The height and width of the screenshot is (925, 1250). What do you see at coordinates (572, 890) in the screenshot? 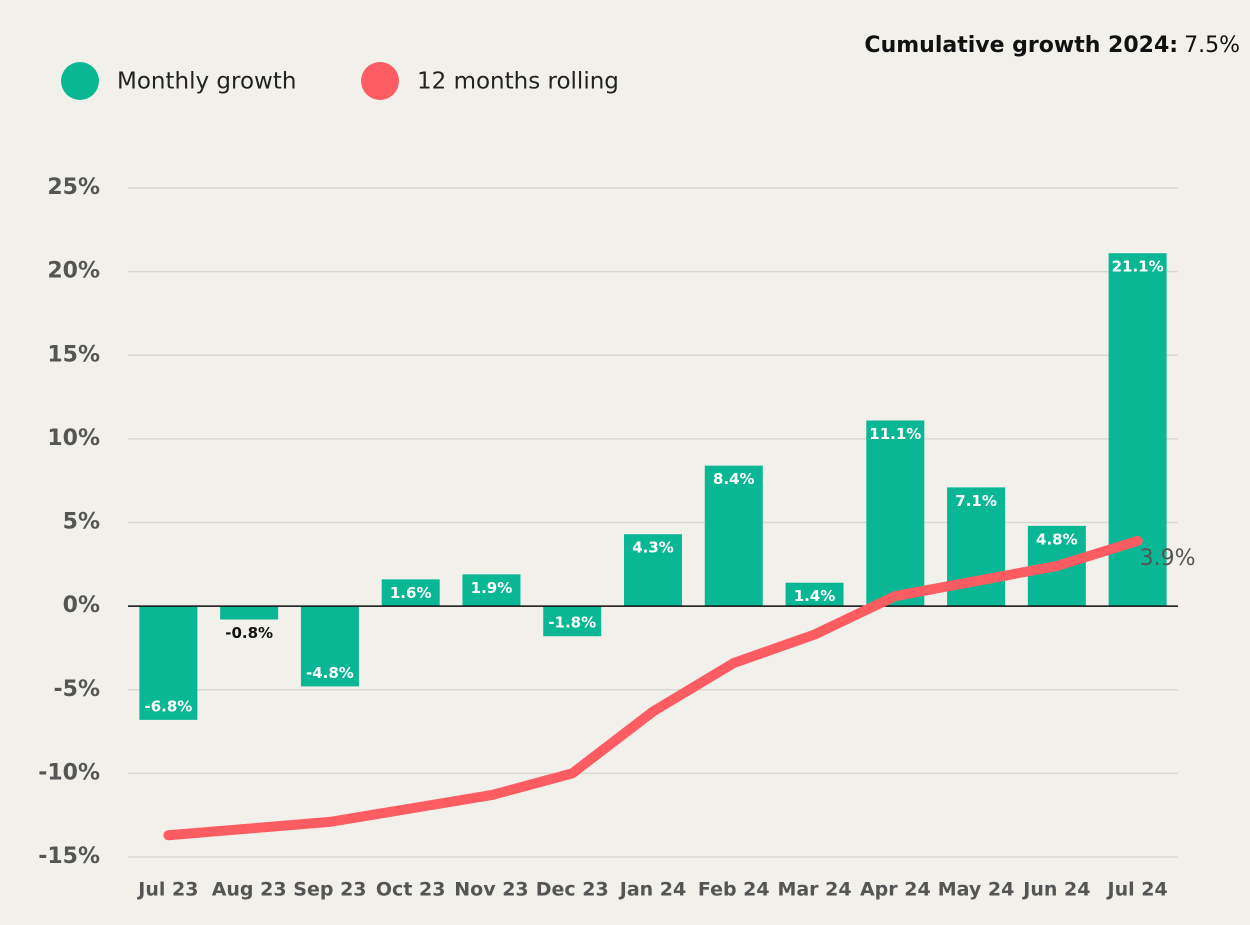
I see `x-tick-label: Dec 23` at bounding box center [572, 890].